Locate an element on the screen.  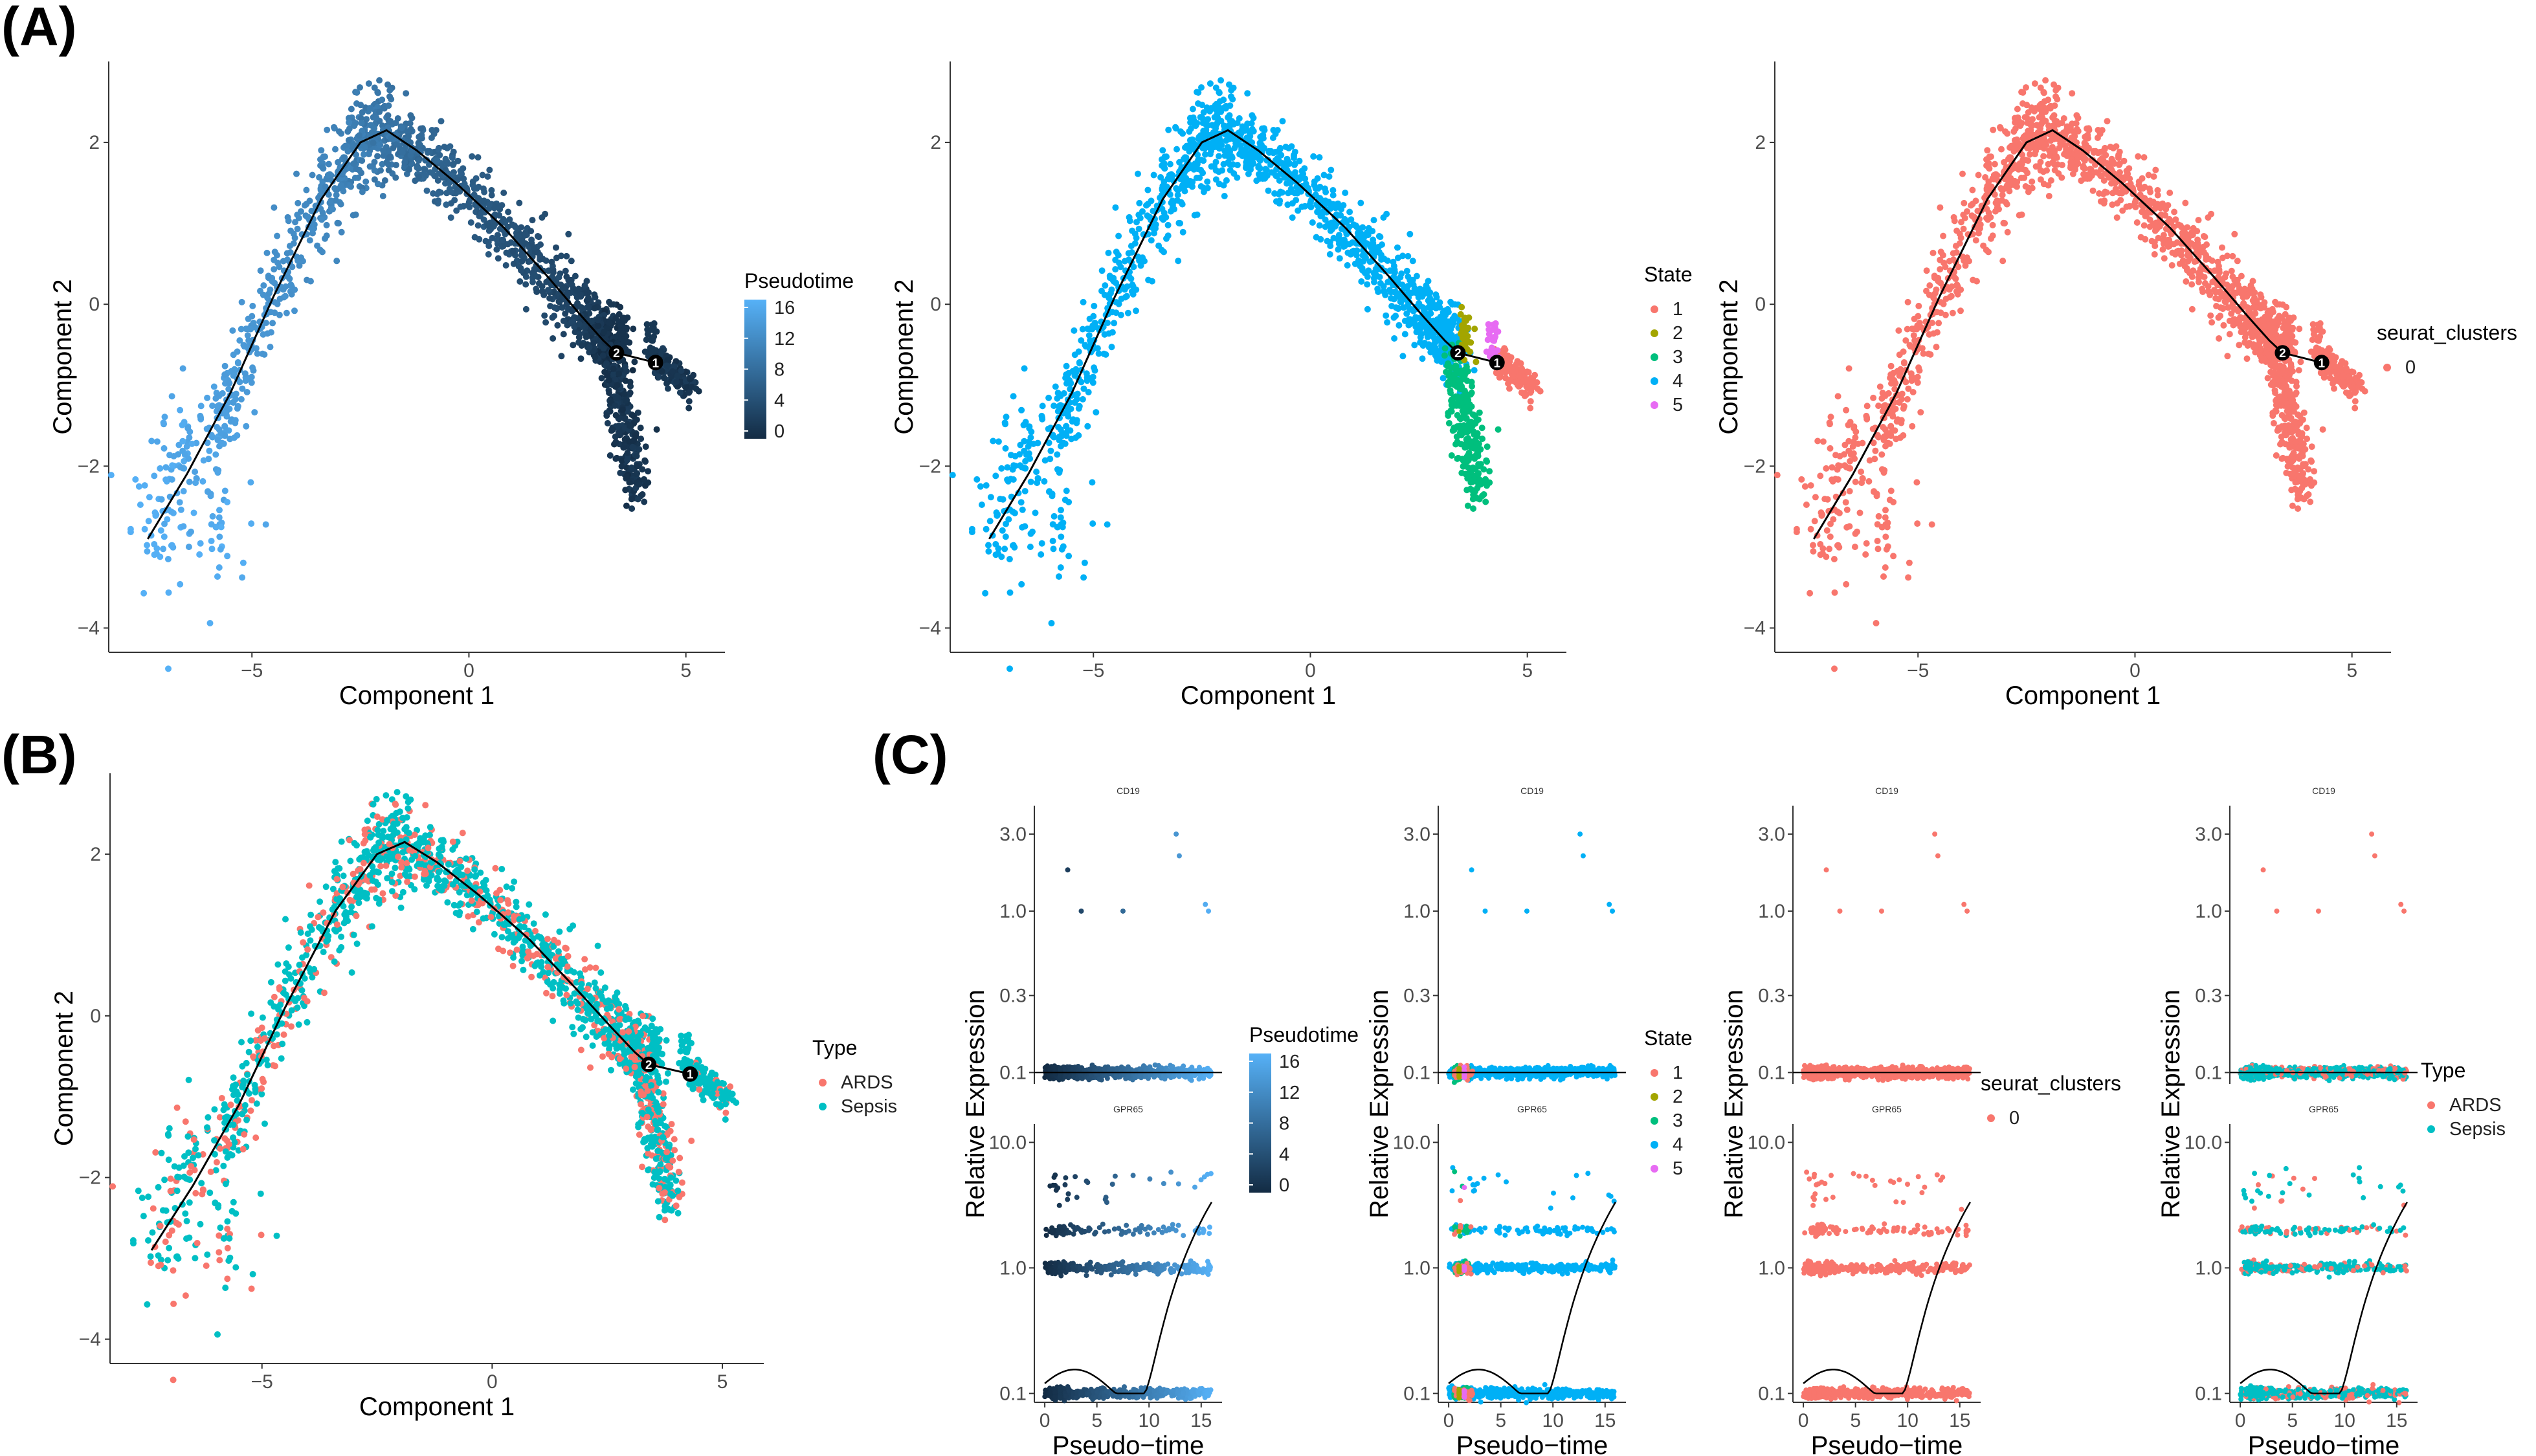
y-tick-label: 0 is located at coordinates (95, 304).